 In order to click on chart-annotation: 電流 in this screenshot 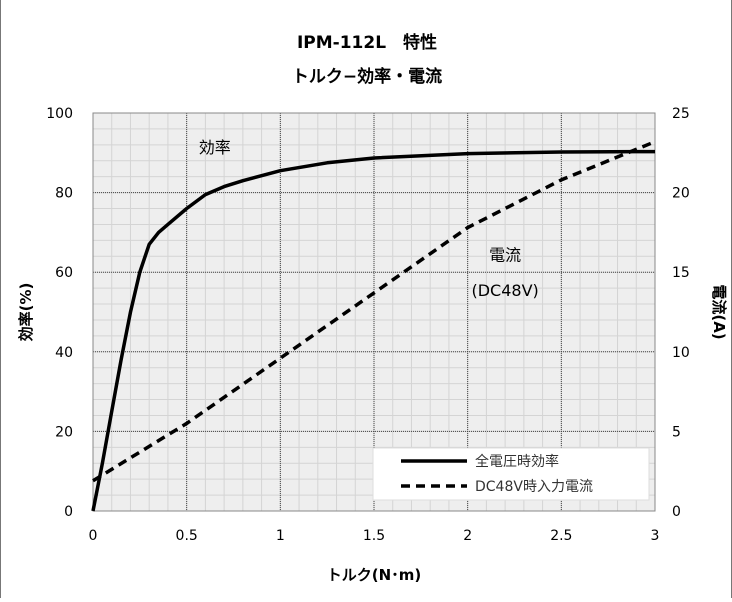, I will do `click(505, 254)`.